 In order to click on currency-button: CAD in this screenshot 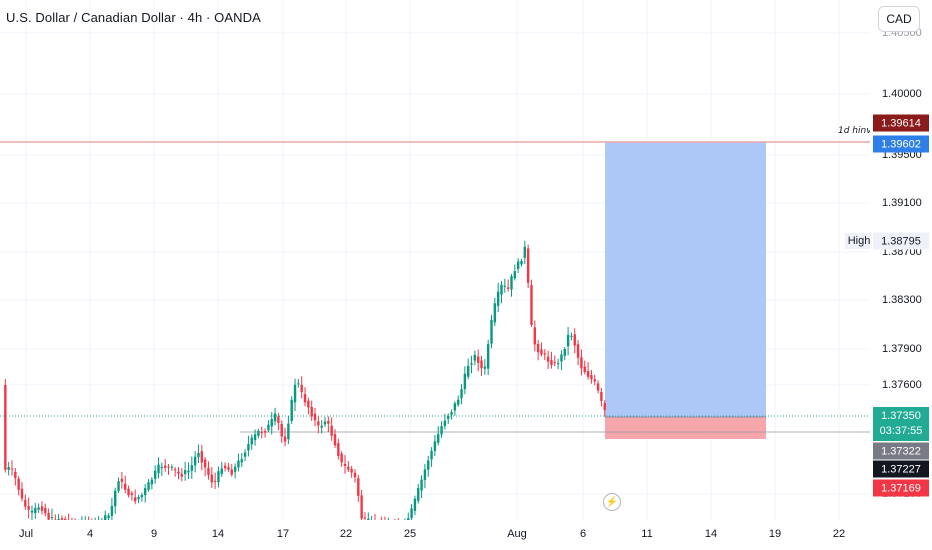, I will do `click(899, 19)`.